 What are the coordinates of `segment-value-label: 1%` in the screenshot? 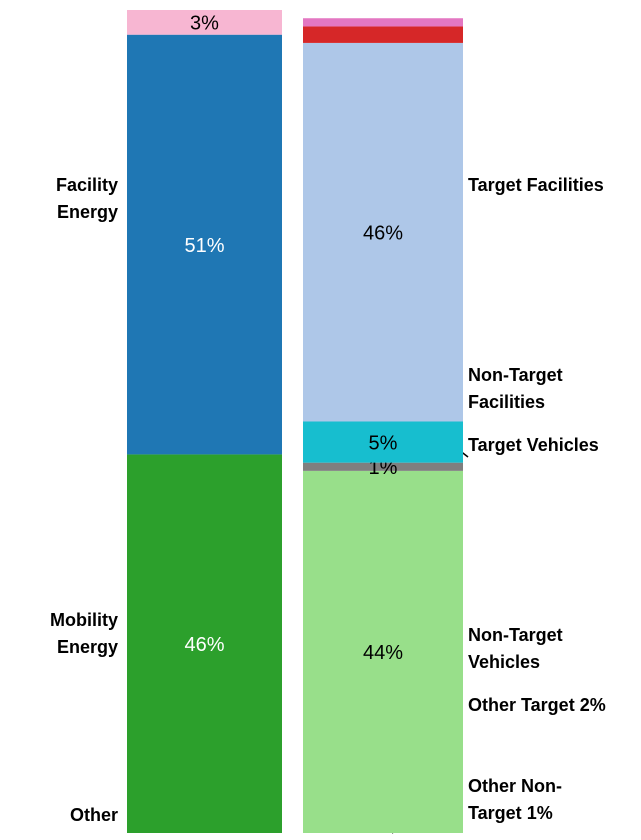 It's located at (539, 813).